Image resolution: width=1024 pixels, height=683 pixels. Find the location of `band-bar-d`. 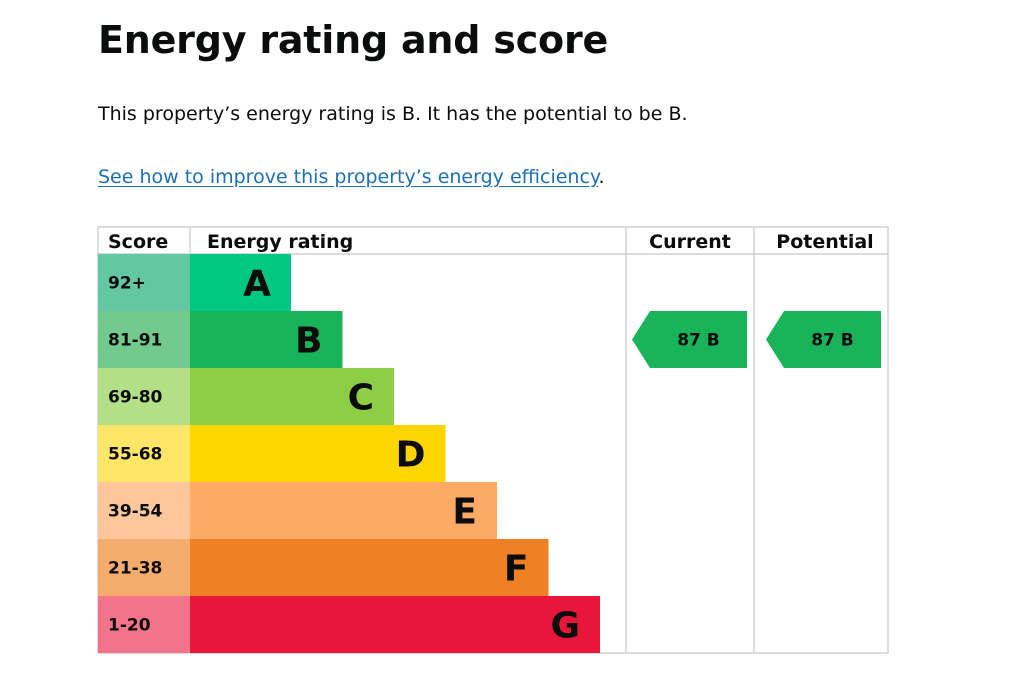

band-bar-d is located at coordinates (318, 453).